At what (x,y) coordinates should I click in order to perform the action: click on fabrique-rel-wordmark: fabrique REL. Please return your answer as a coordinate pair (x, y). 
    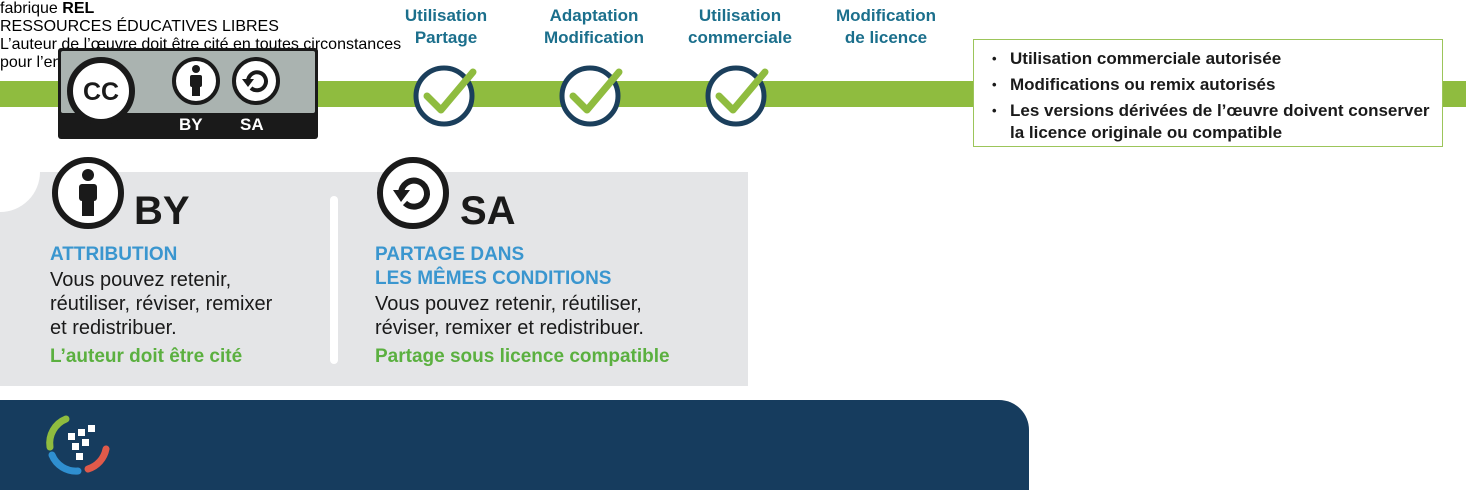
    Looking at the image, I should click on (47, 8).